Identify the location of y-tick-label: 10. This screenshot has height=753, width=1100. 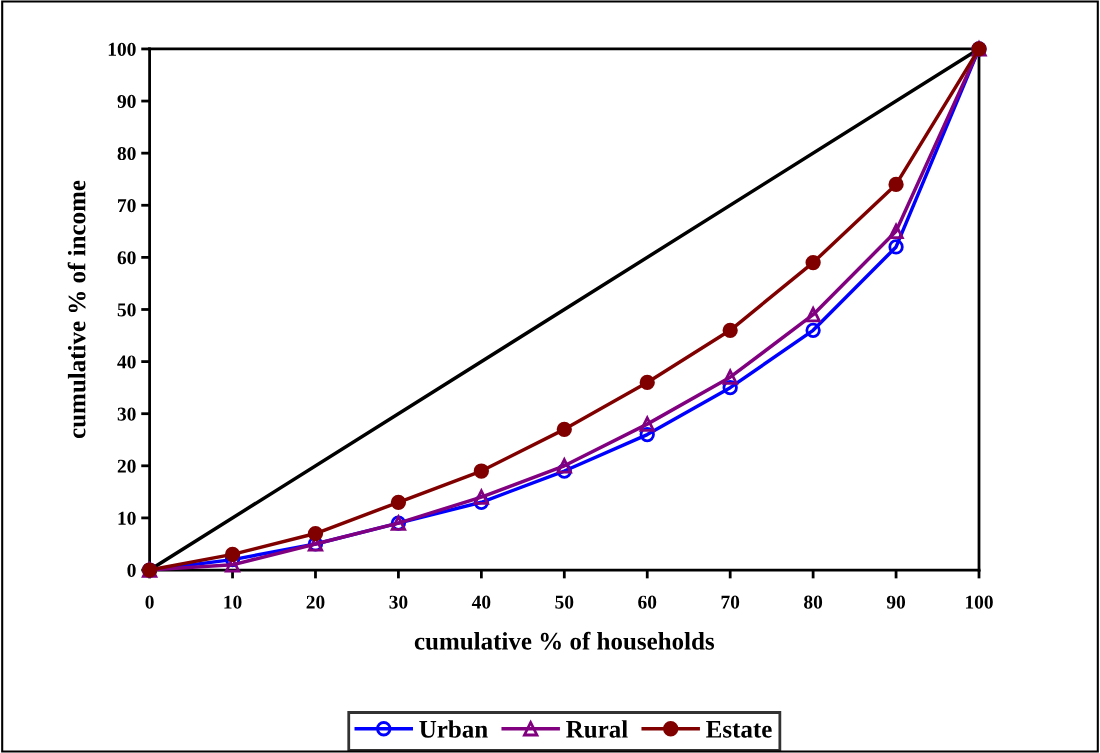
(127, 518).